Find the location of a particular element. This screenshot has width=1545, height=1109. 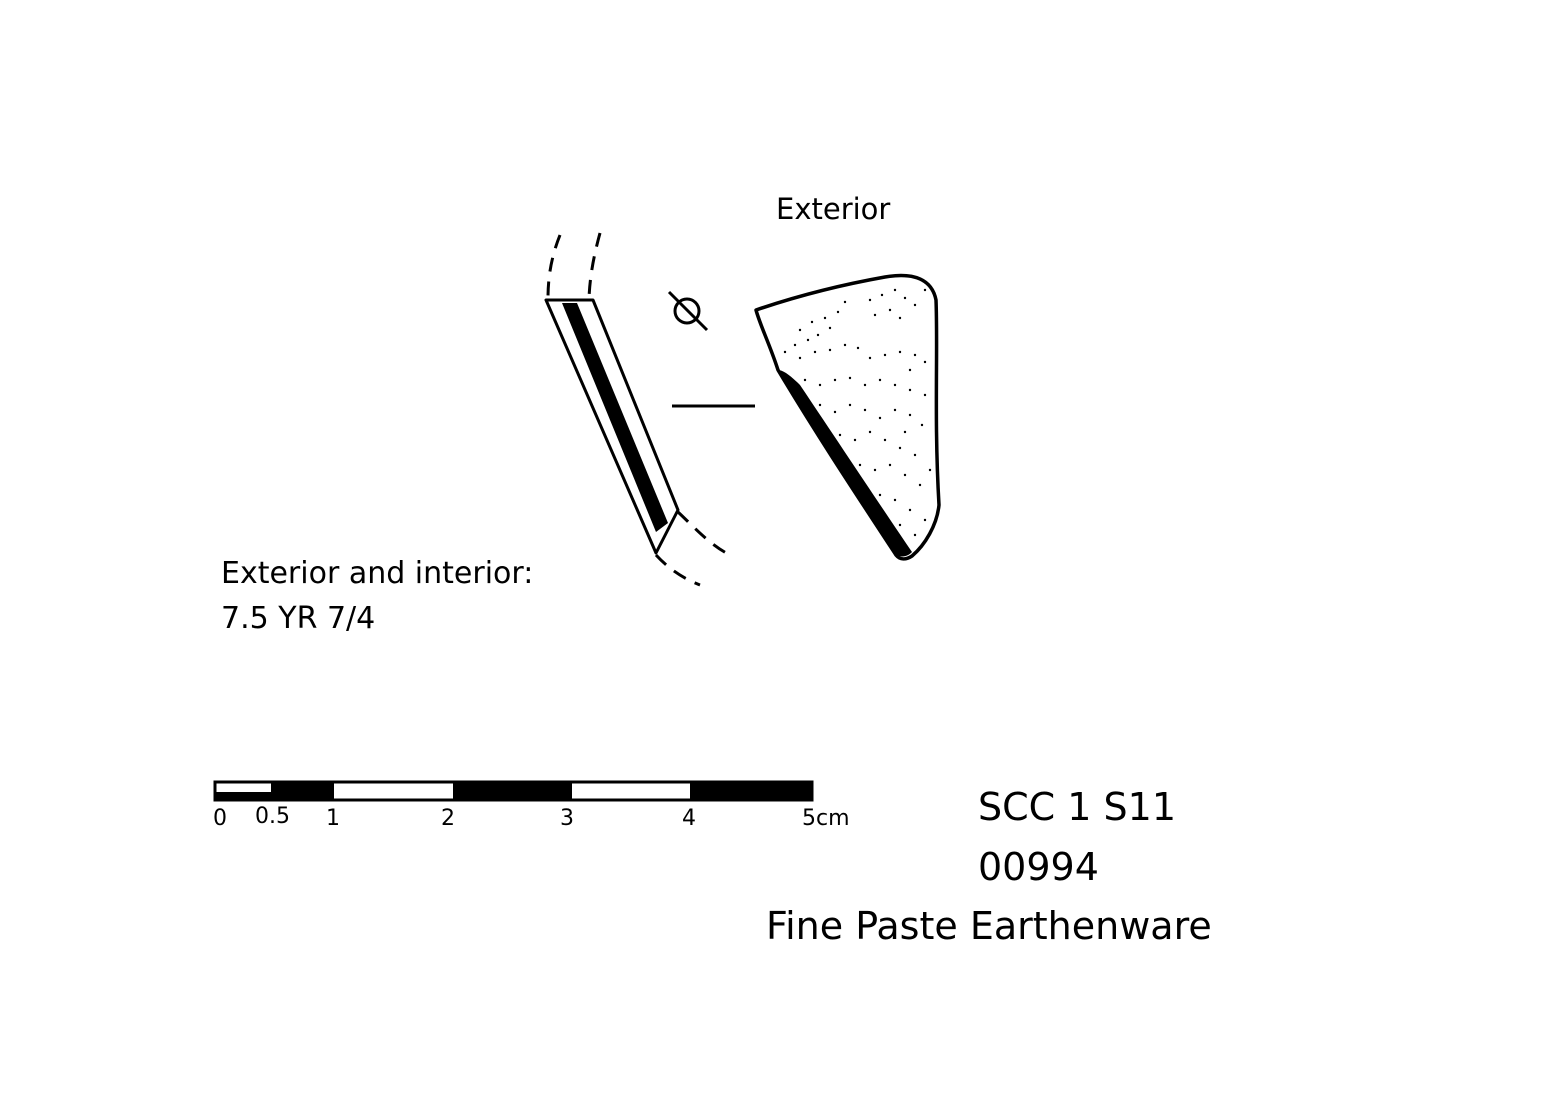

scale-bar is located at coordinates (513, 791).